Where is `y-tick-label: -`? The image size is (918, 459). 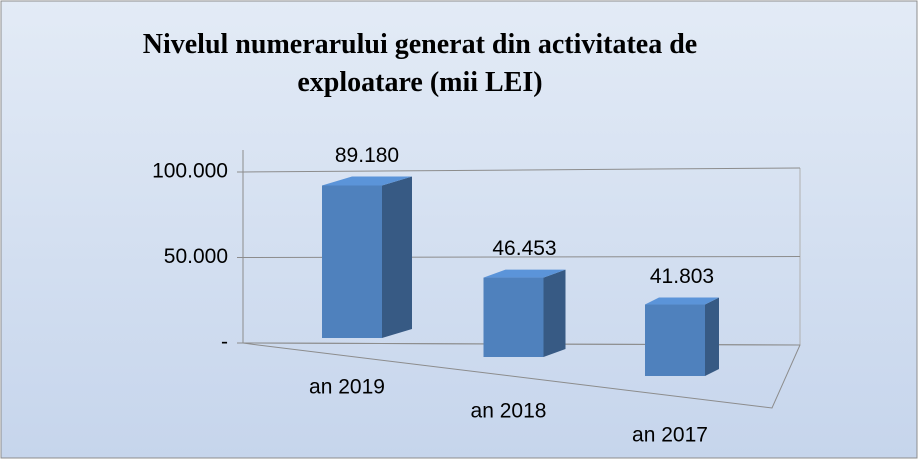 y-tick-label: - is located at coordinates (224, 342).